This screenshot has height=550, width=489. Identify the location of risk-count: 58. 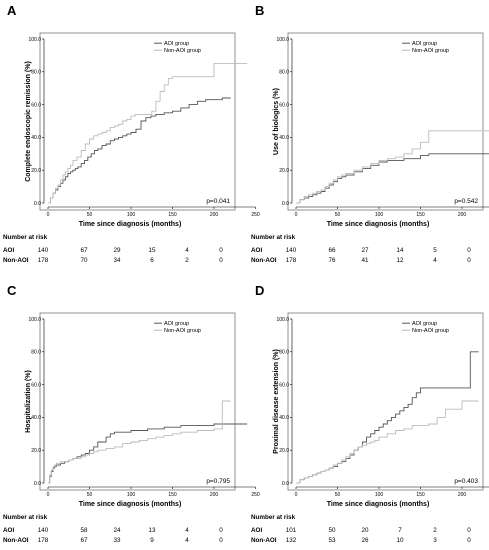
(84, 530).